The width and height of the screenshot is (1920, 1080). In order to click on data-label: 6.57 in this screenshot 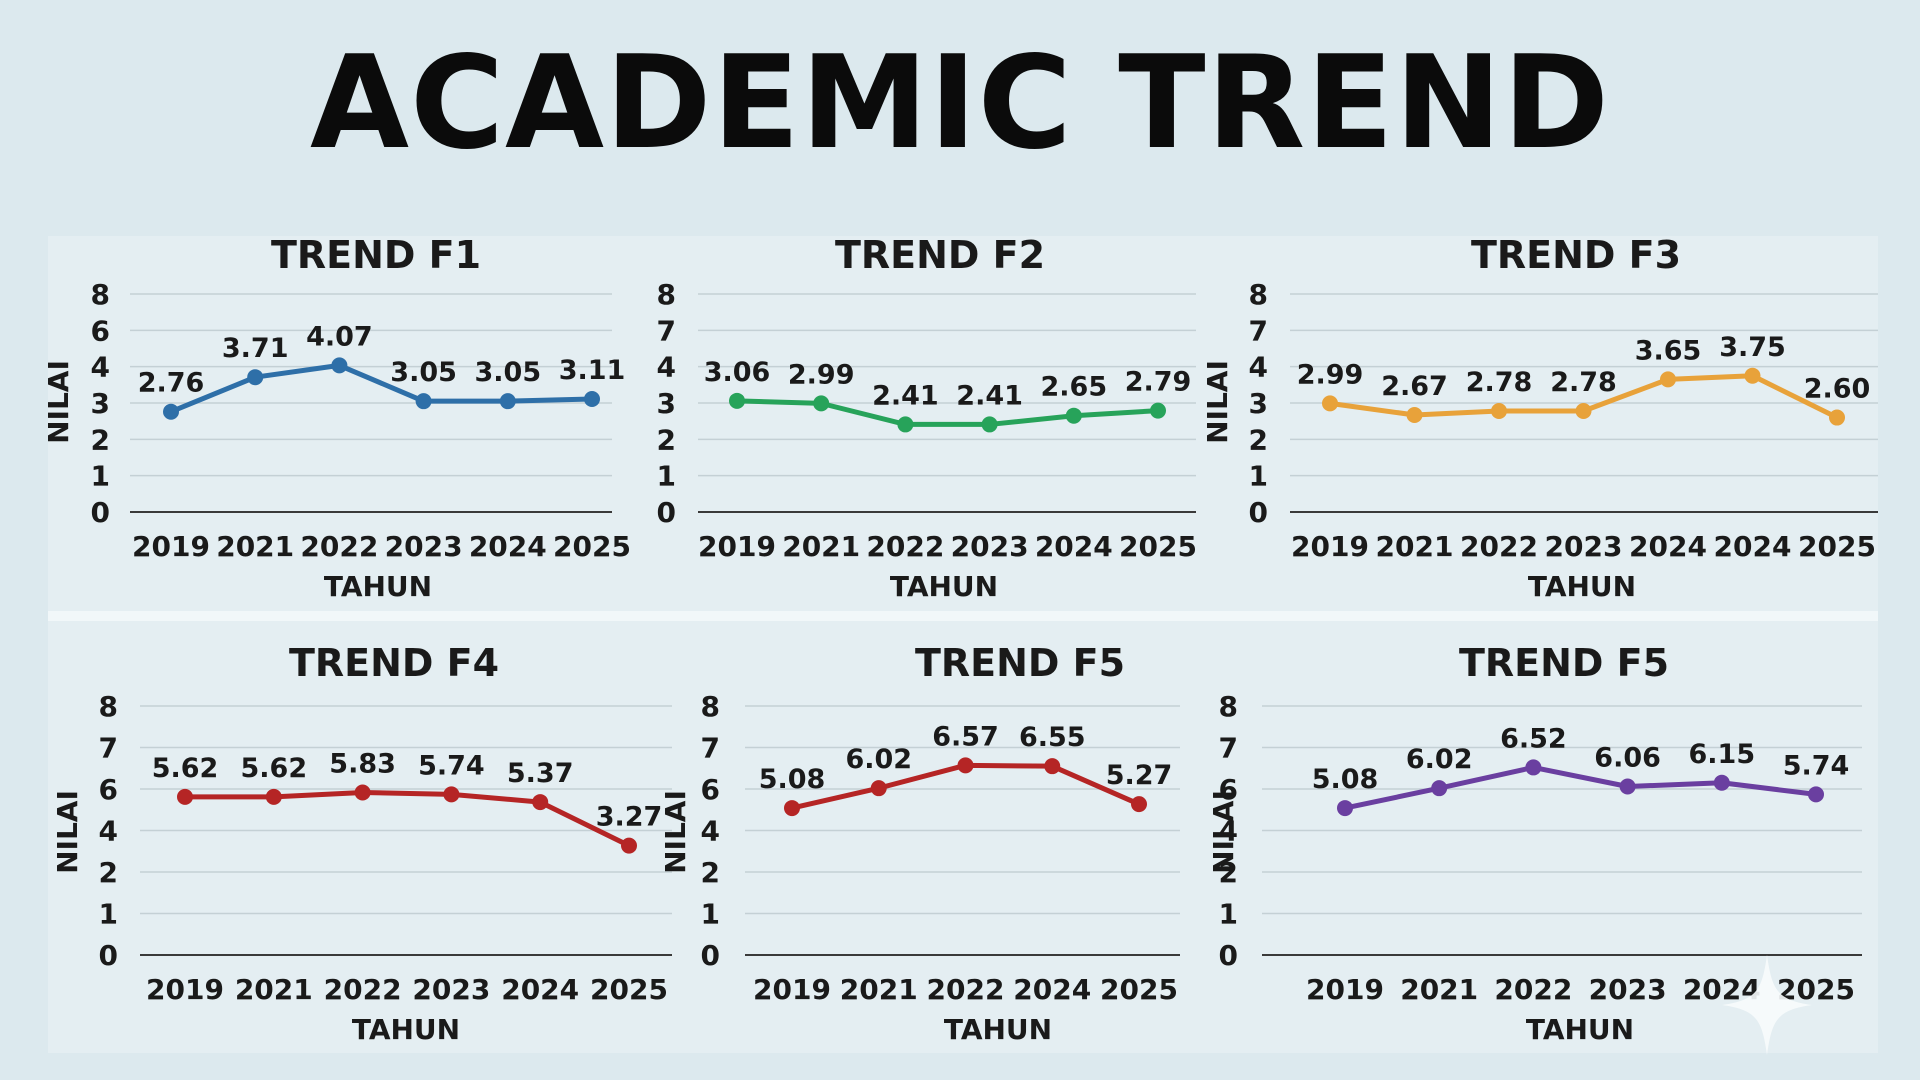, I will do `click(965, 736)`.